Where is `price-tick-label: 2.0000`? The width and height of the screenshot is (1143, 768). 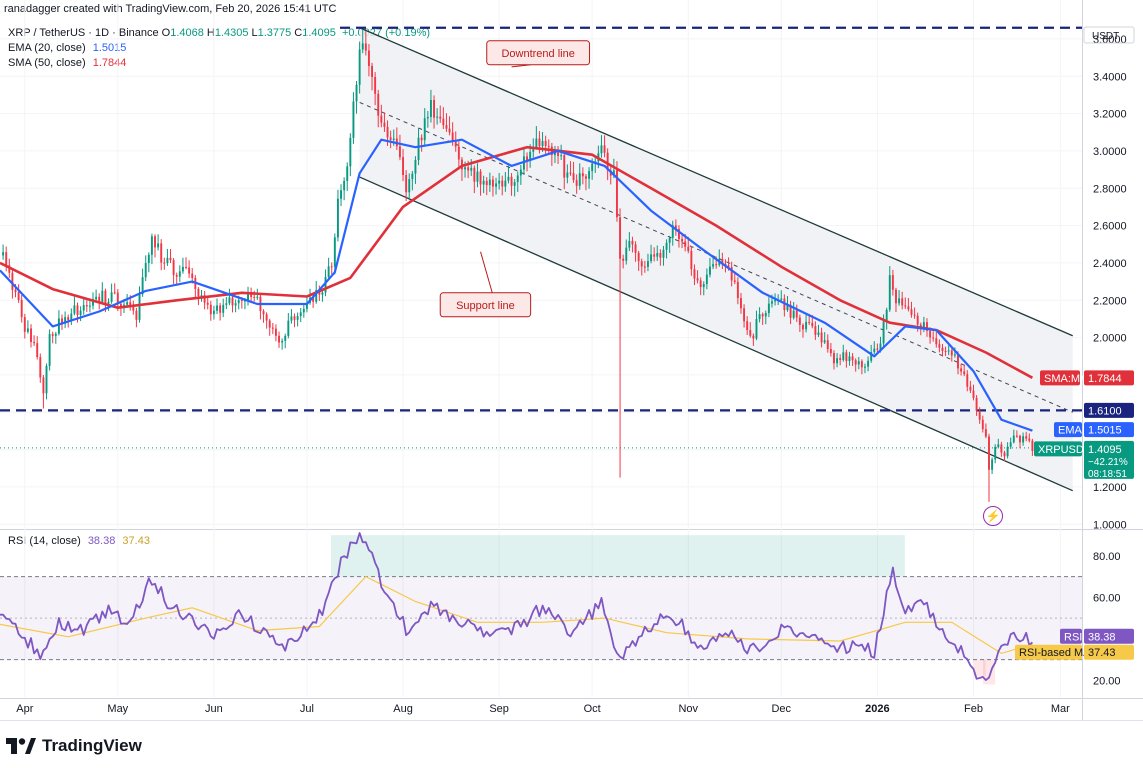 price-tick-label: 2.0000 is located at coordinates (1110, 339).